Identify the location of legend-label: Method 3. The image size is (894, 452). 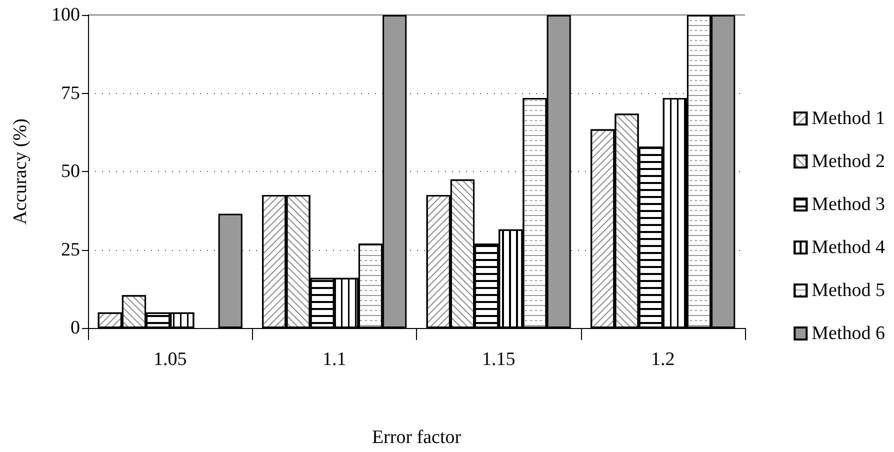
(849, 204).